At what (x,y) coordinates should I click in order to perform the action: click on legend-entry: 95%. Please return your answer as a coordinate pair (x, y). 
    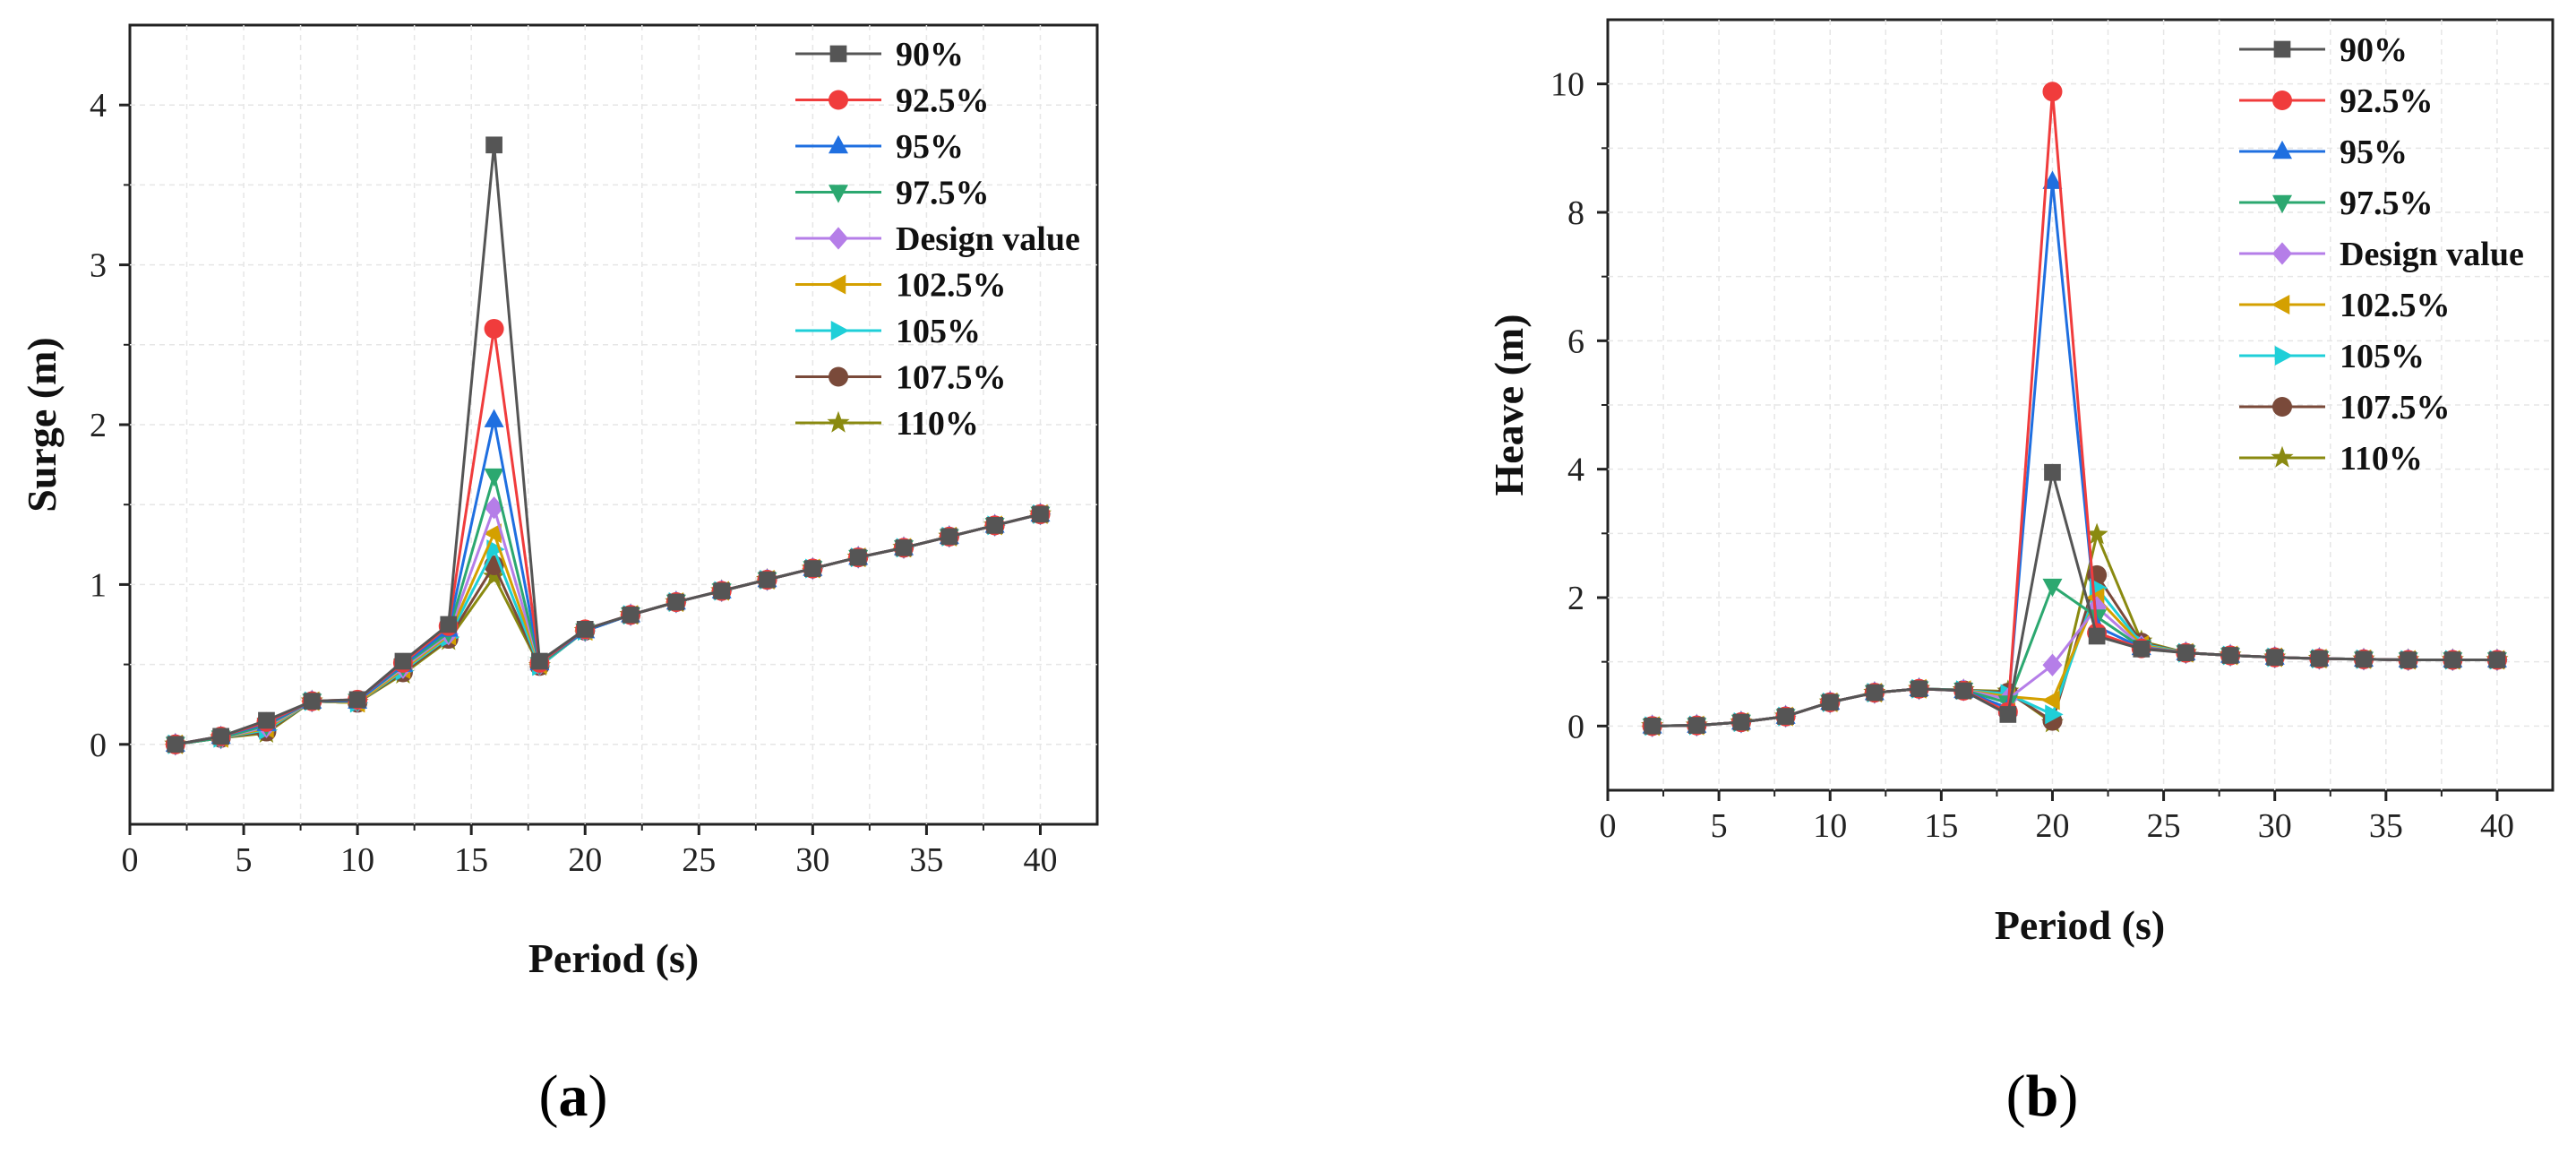
    Looking at the image, I should click on (2323, 152).